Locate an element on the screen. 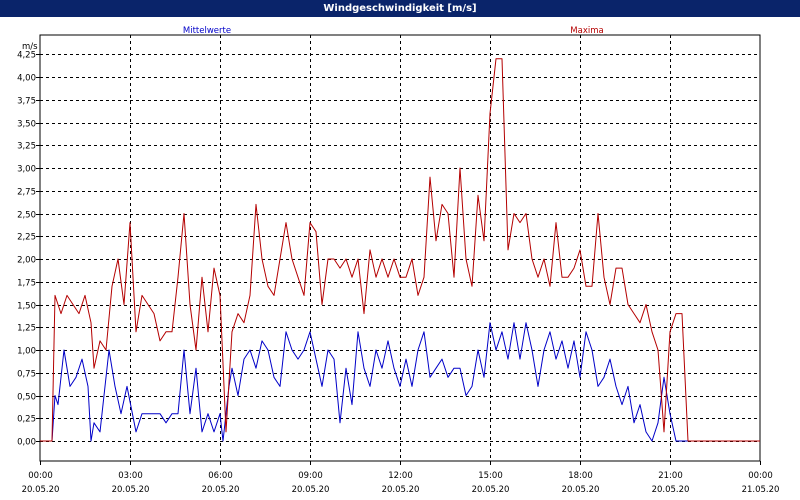  y-tick-label: 0,00 is located at coordinates (26, 443).